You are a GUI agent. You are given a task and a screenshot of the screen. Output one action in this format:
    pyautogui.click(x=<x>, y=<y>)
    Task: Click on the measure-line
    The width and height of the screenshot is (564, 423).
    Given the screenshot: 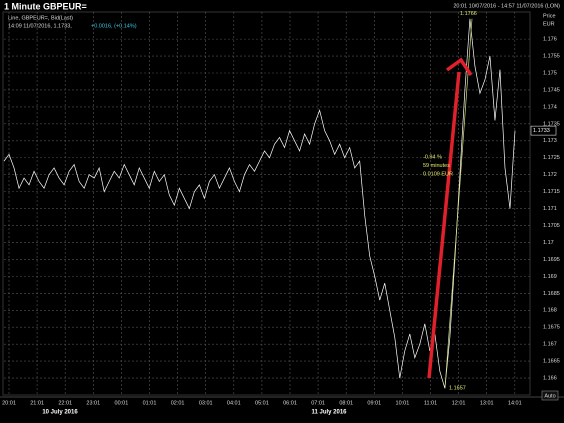 What is the action you would take?
    pyautogui.click(x=458, y=203)
    